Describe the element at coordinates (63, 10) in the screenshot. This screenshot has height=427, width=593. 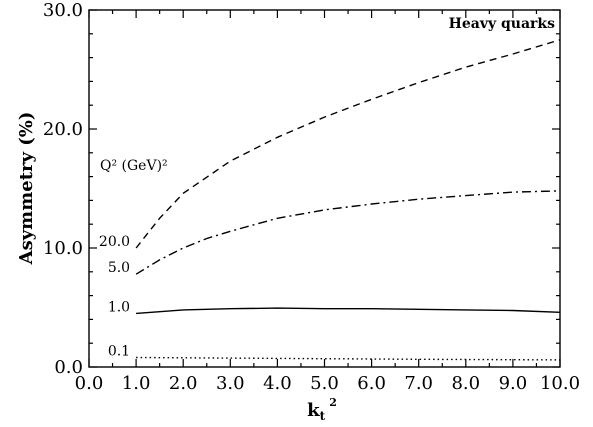
I see `y-tick-label: 30.0` at that location.